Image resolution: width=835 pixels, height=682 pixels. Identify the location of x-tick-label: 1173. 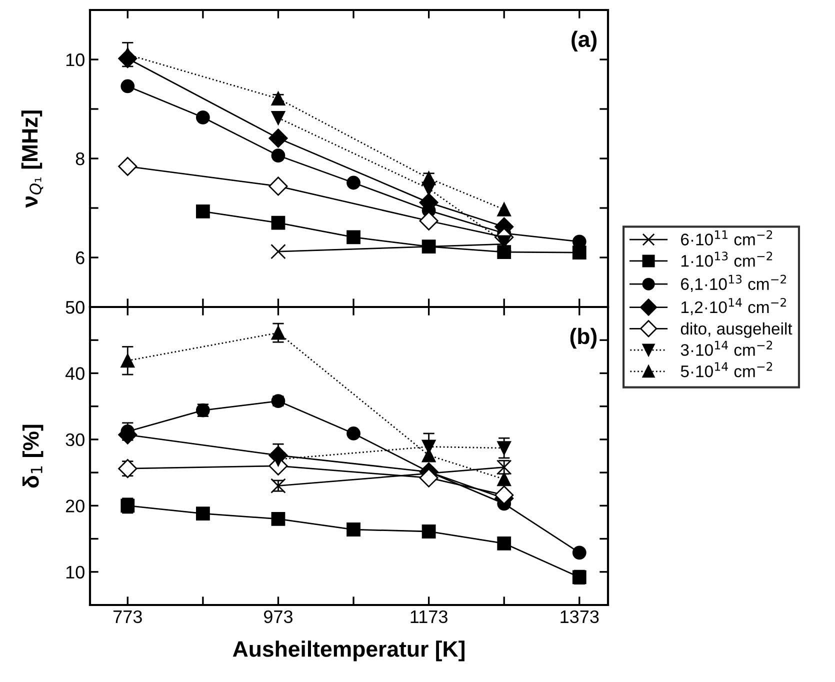
(429, 617).